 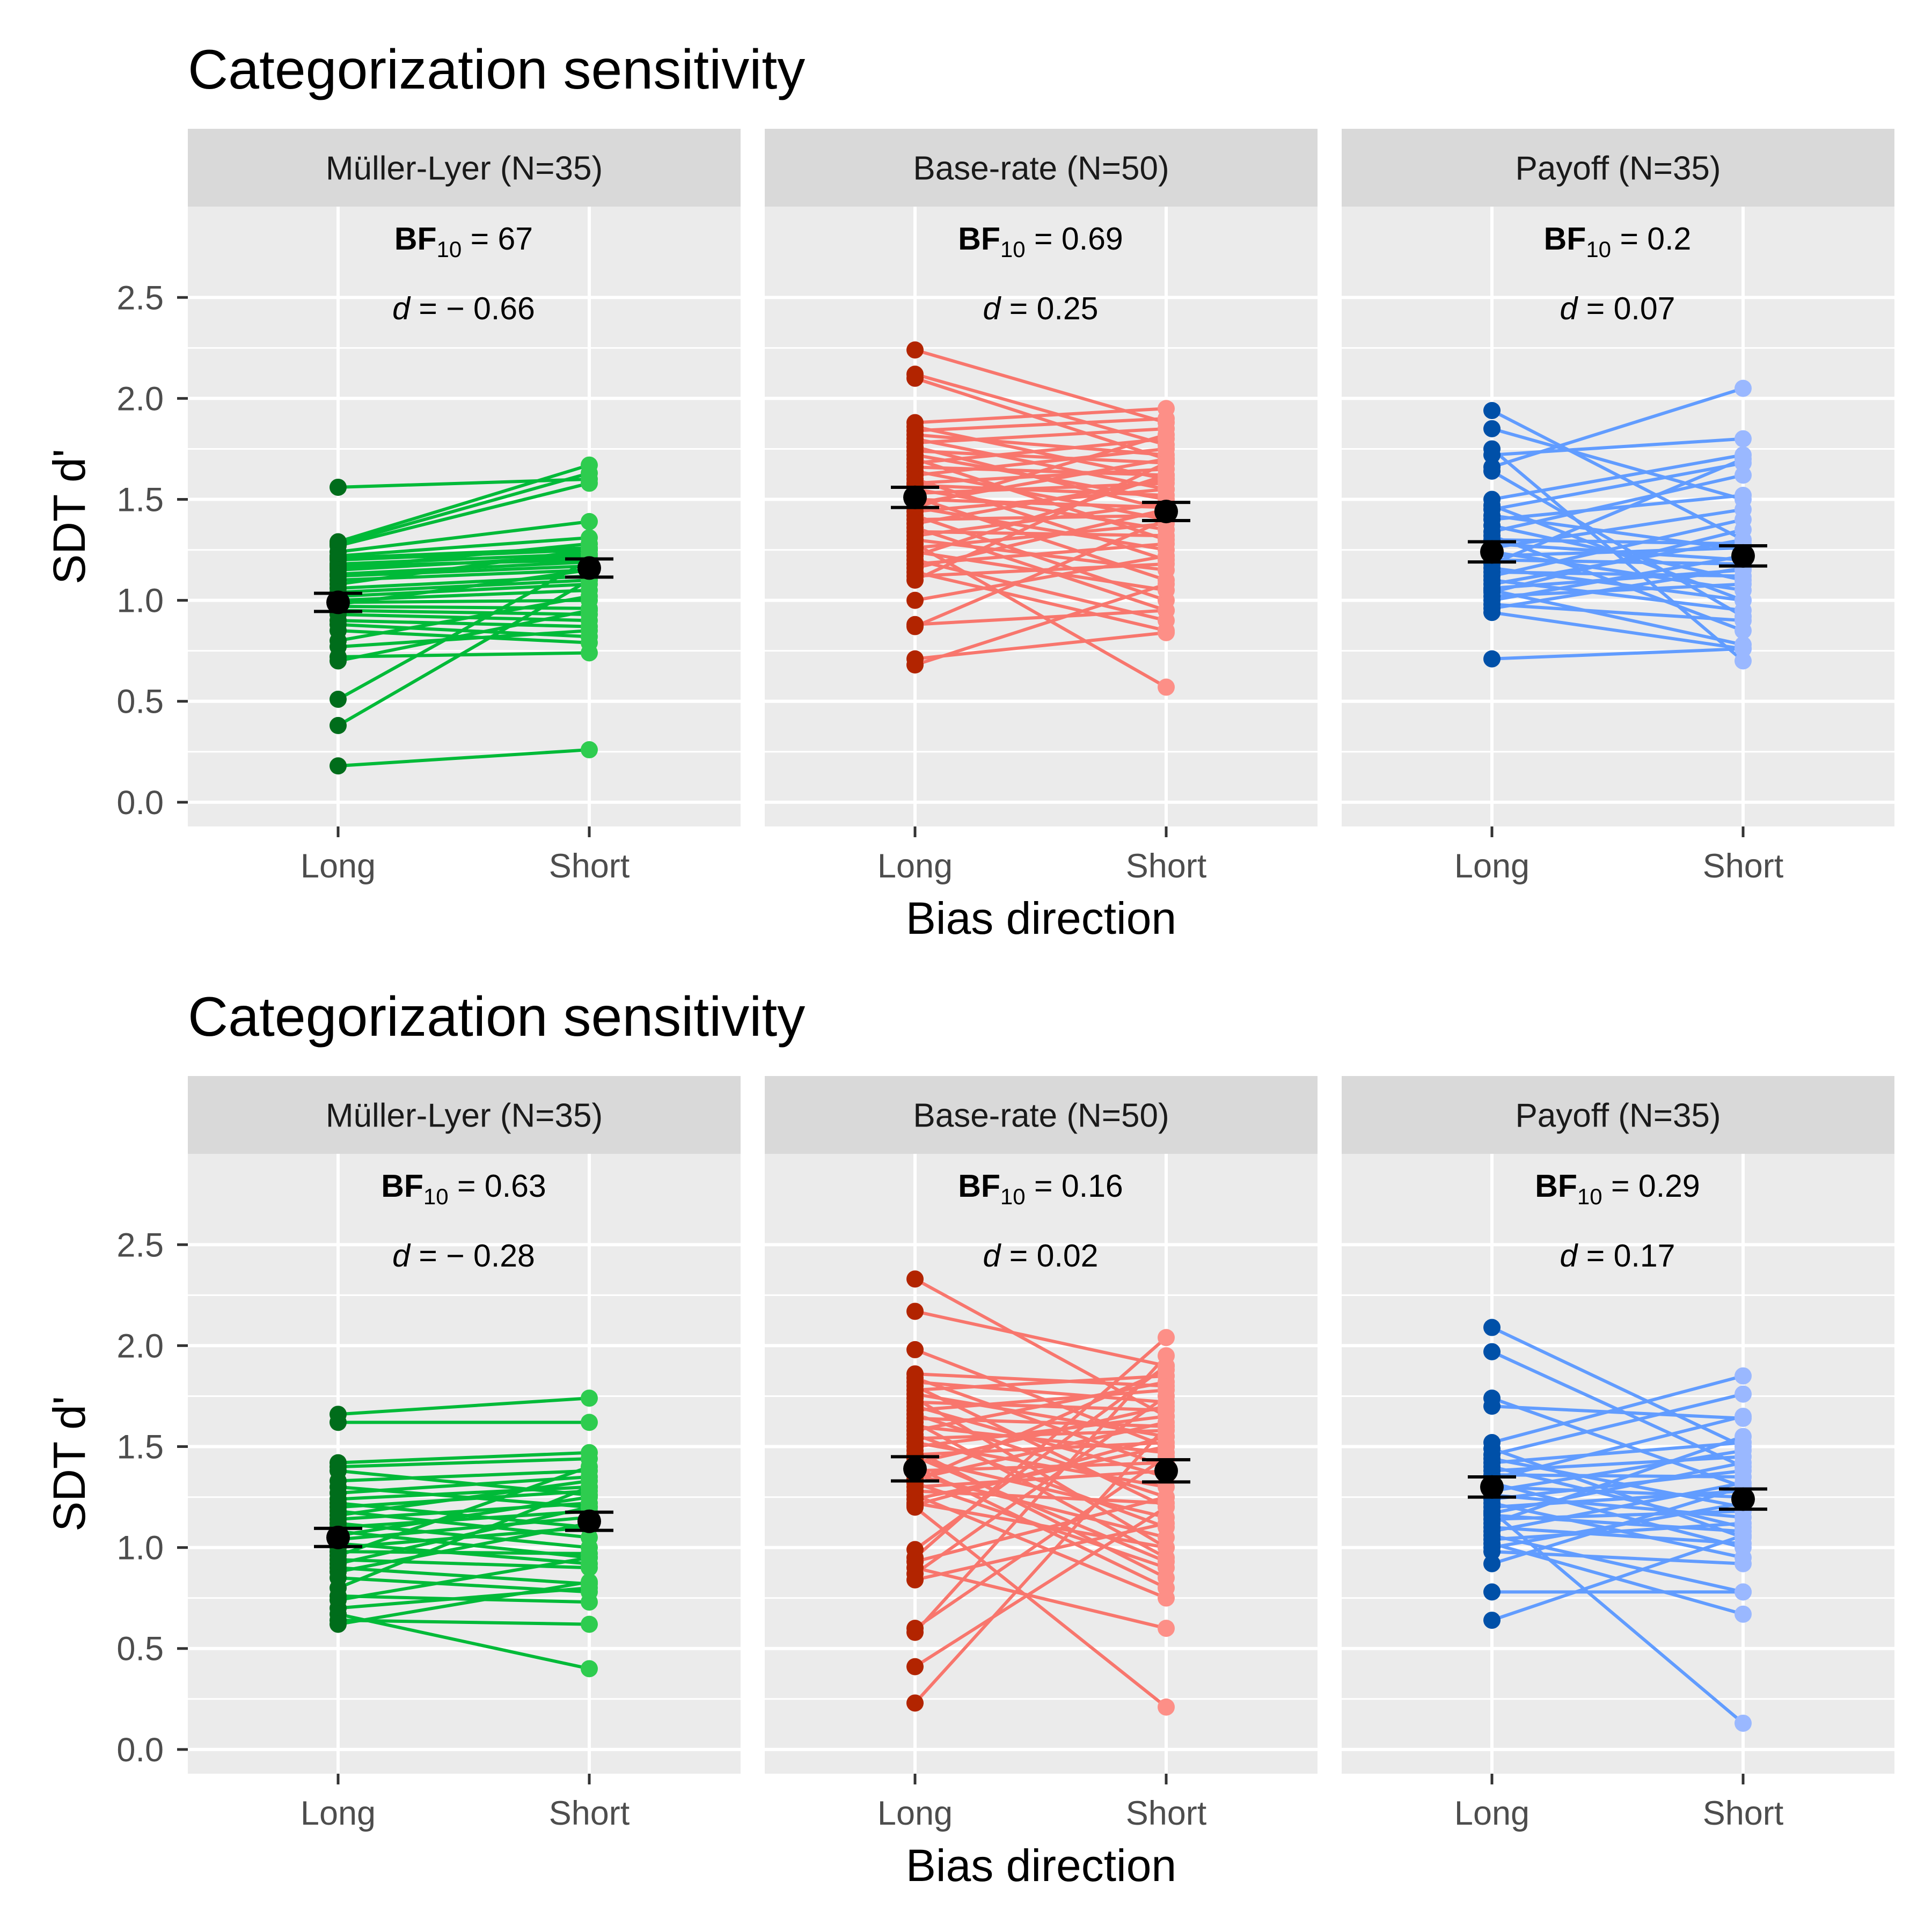 What do you see at coordinates (1618, 168) in the screenshot?
I see `facet-strip-label: Payoff (N=35)` at bounding box center [1618, 168].